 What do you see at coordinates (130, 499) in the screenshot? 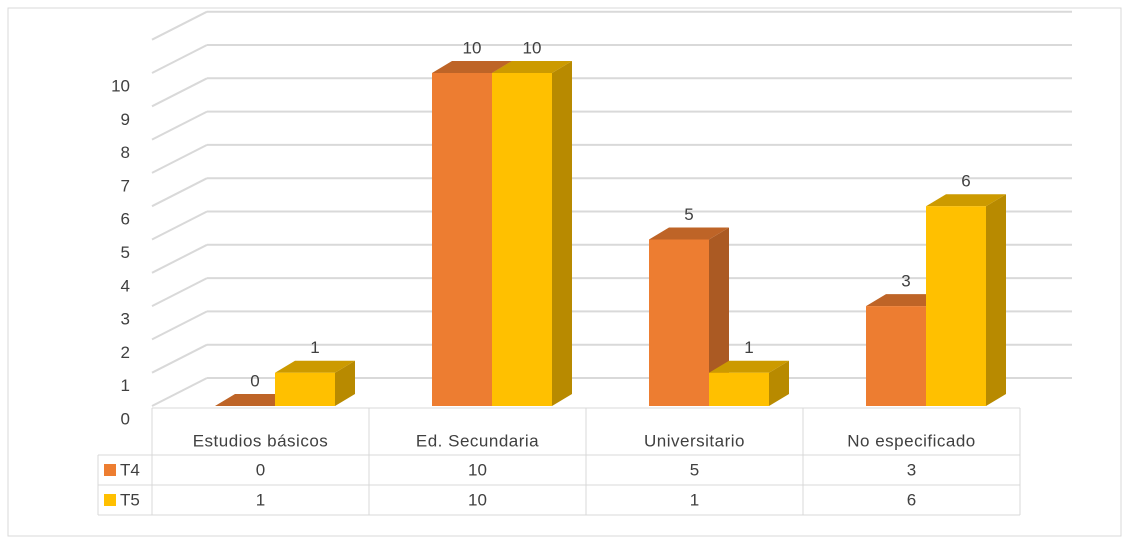
I see `legend-label: T5` at bounding box center [130, 499].